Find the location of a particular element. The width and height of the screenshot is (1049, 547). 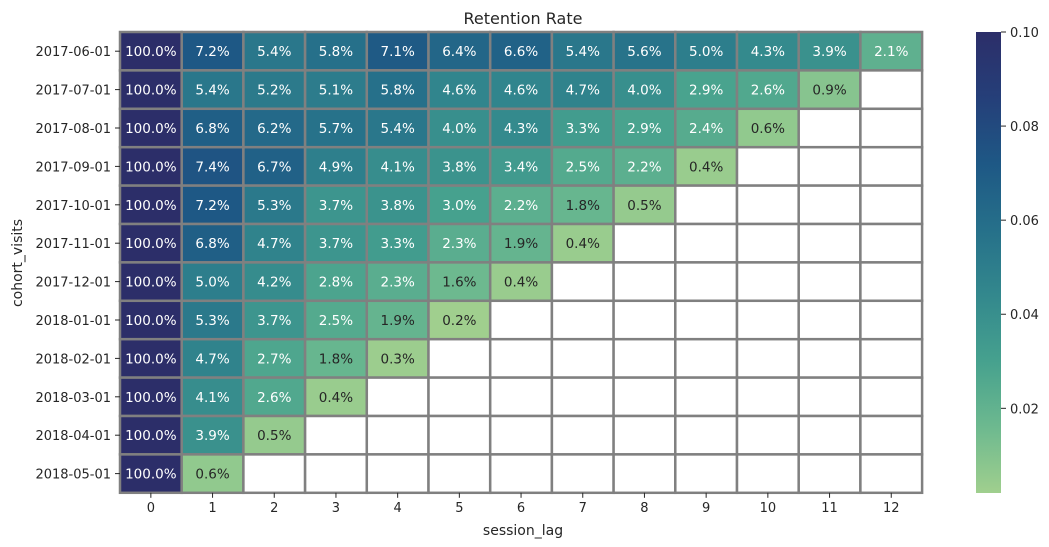

cell-value-label: 6.7% is located at coordinates (274, 167).